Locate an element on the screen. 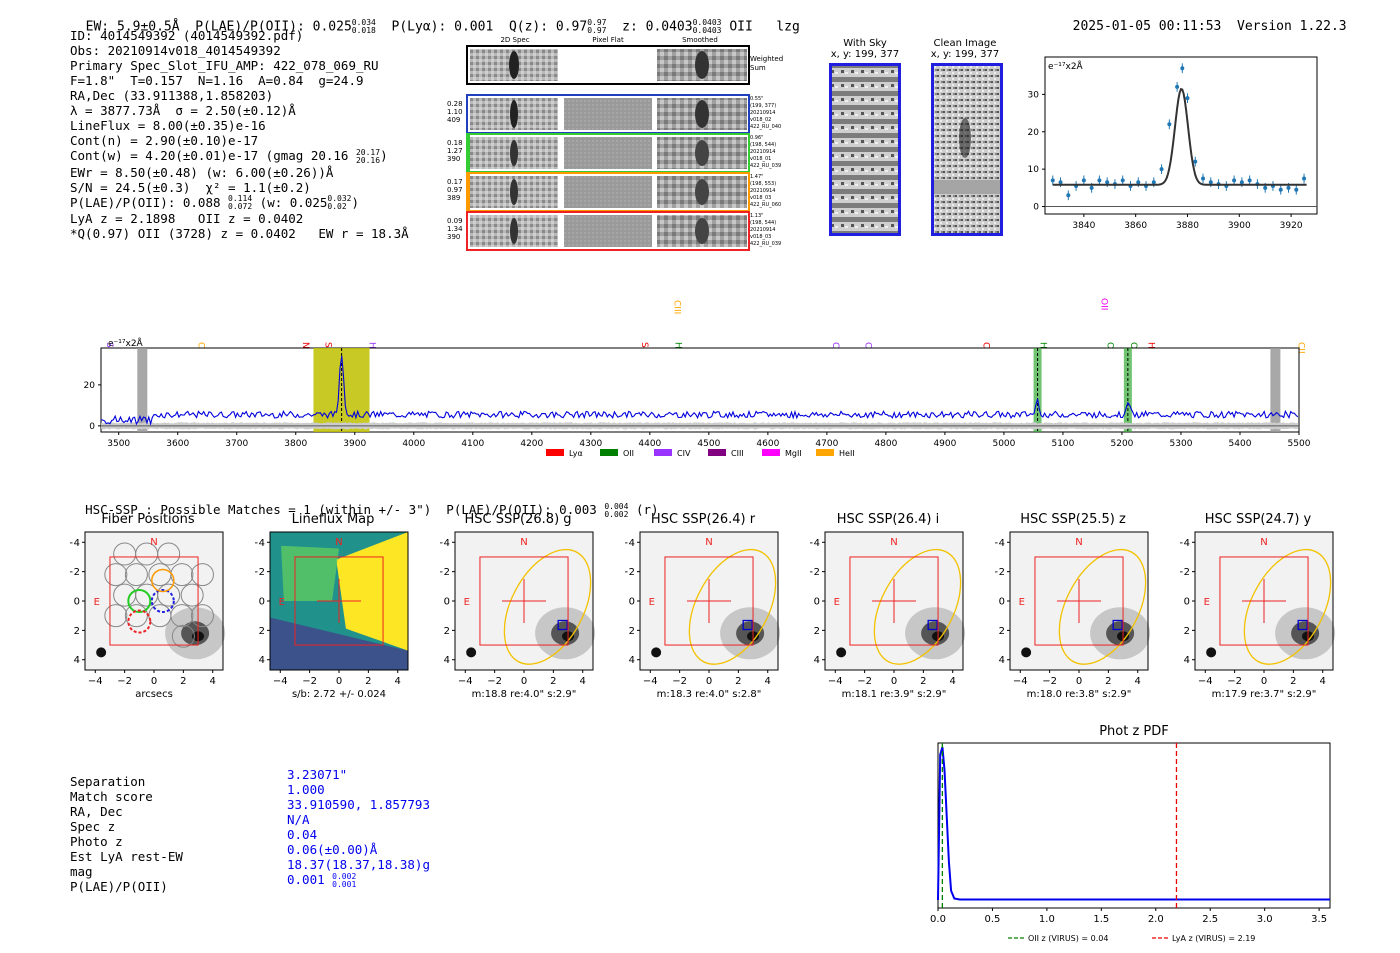 The height and width of the screenshot is (953, 1400). spectrum-x-tick-label: 3600 is located at coordinates (177, 444).